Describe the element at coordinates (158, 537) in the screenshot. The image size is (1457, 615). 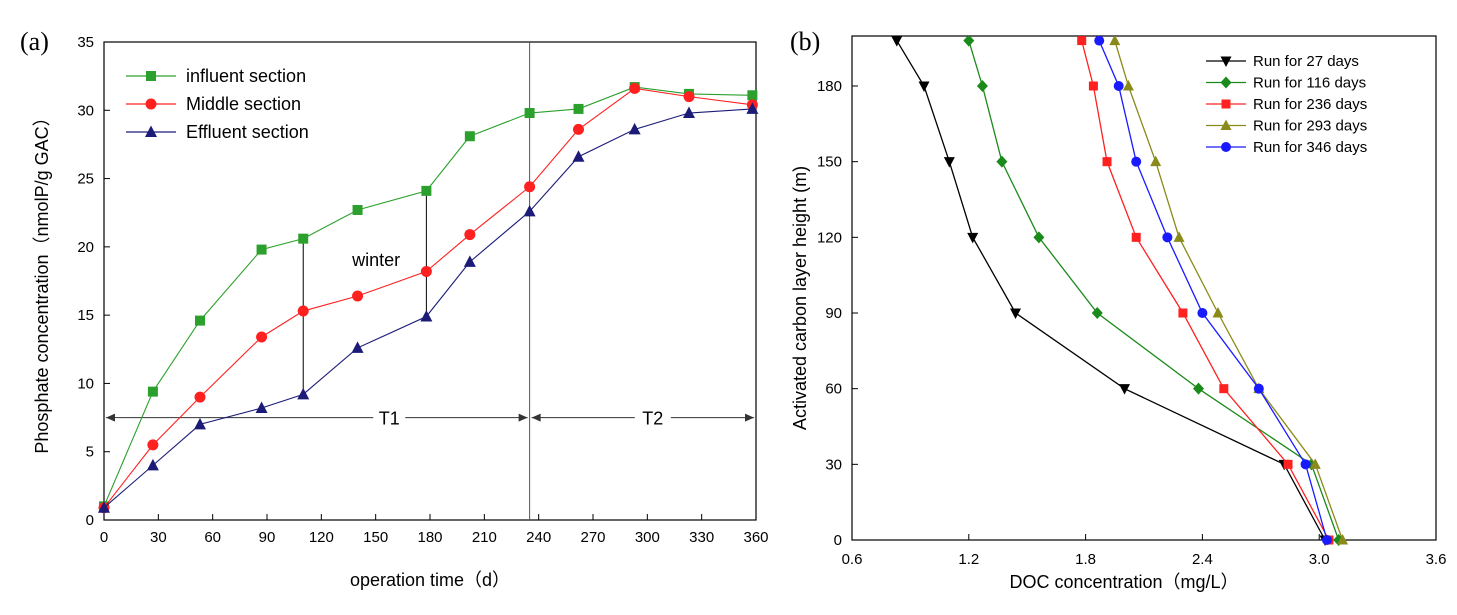
I see `panel-a-x-tick-label: 30` at that location.